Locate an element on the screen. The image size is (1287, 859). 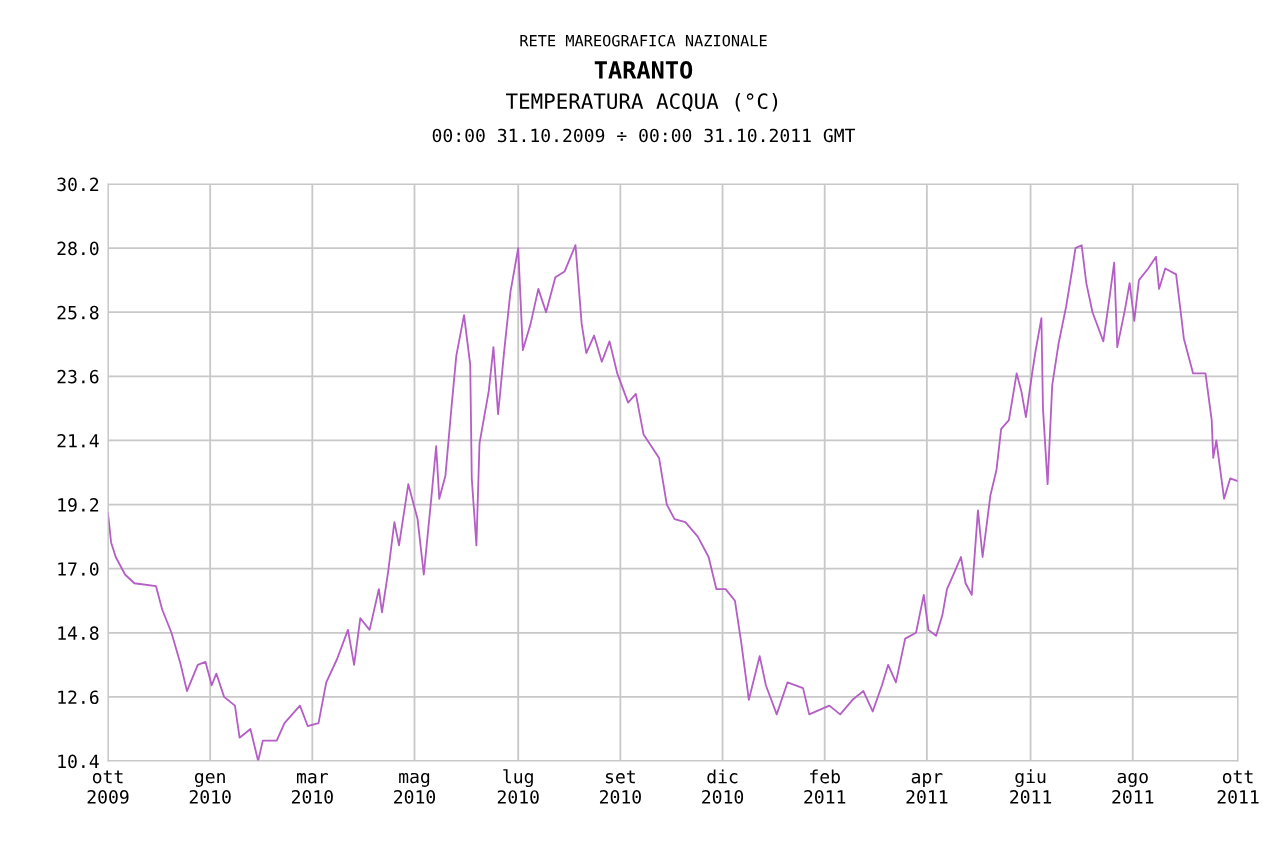
y-tick-label: 14.8 is located at coordinates (78, 633).